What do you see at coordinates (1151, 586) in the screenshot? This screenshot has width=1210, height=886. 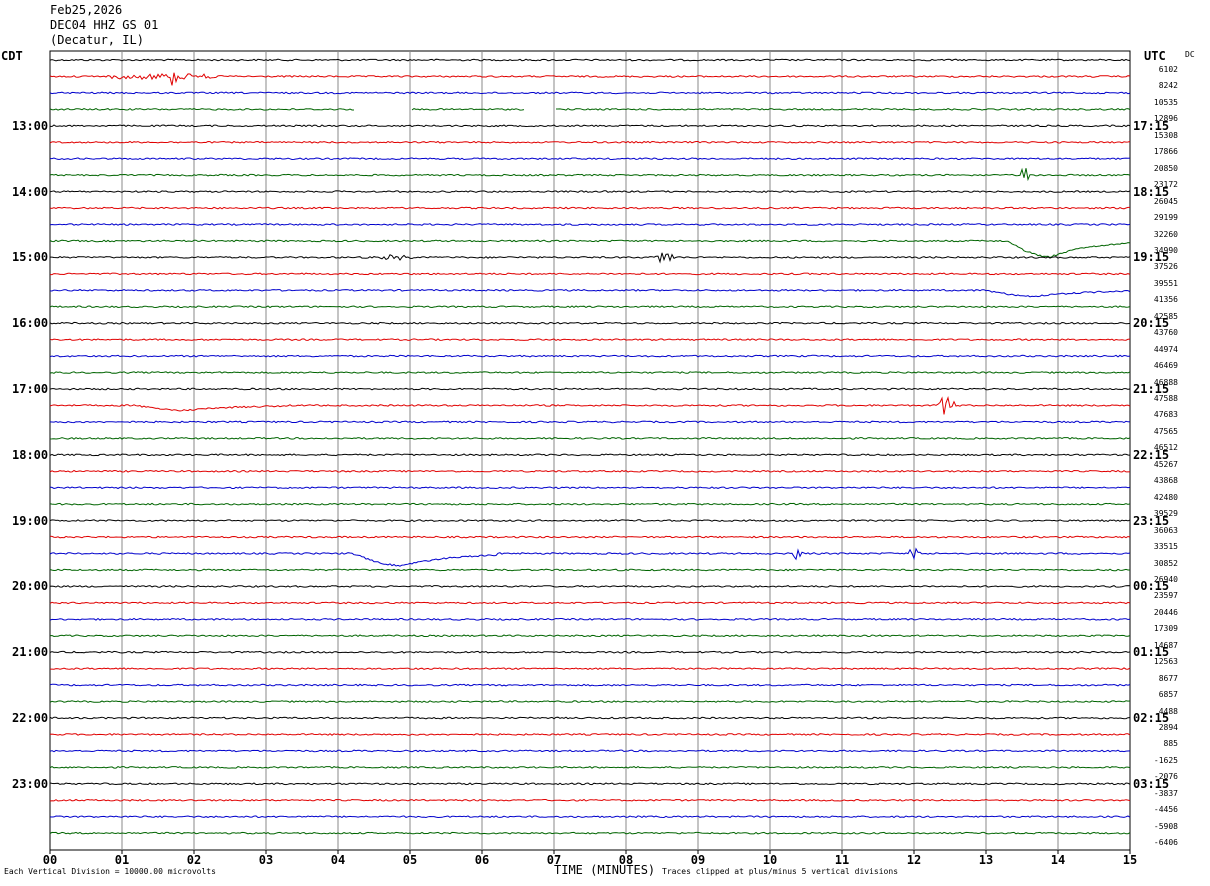 I see `hour-label-utc: 00:15` at bounding box center [1151, 586].